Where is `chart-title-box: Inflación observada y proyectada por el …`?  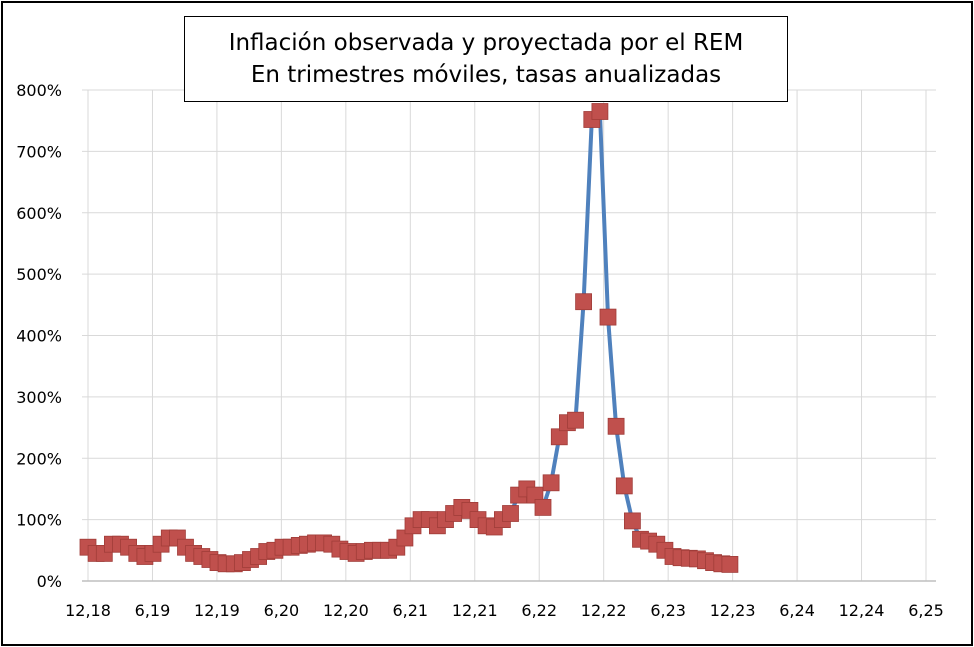 chart-title-box: Inflación observada y proyectada por el … is located at coordinates (486, 59).